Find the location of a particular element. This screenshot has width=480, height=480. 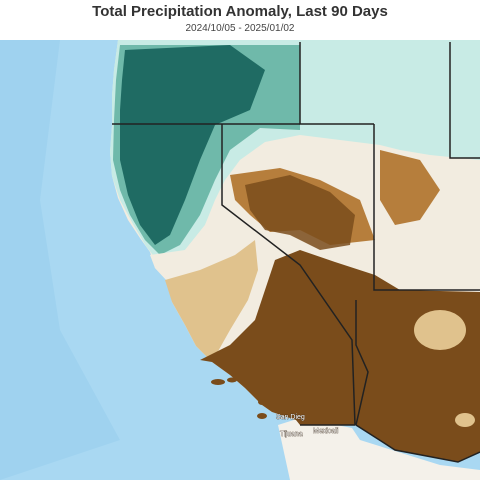

dry-medium-utah is located at coordinates (410, 187).